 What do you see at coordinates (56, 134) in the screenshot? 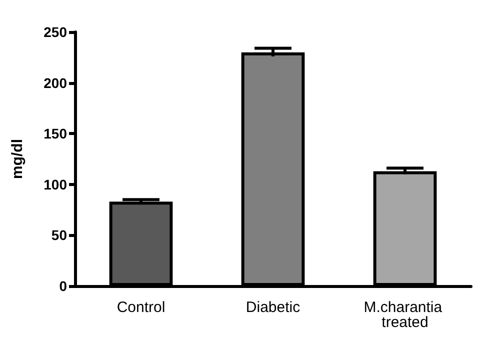
I see `y-tick-label: 150` at bounding box center [56, 134].